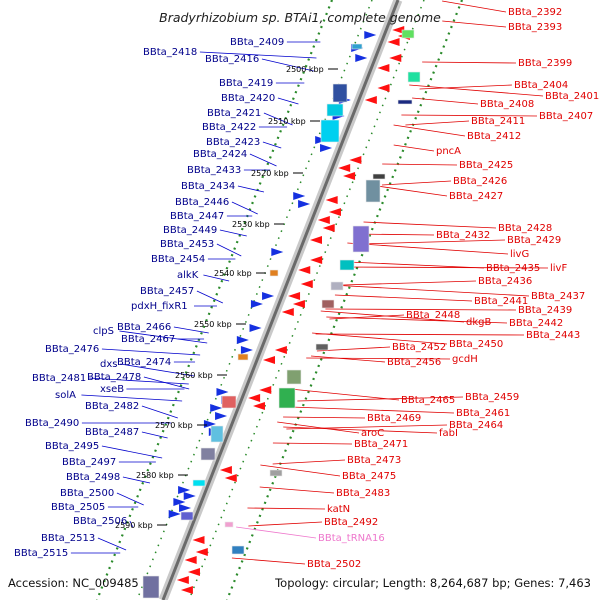 The image size is (600, 600). What do you see at coordinates (248, 98) in the screenshot?
I see `gene-label-left: BBta_2420` at bounding box center [248, 98].